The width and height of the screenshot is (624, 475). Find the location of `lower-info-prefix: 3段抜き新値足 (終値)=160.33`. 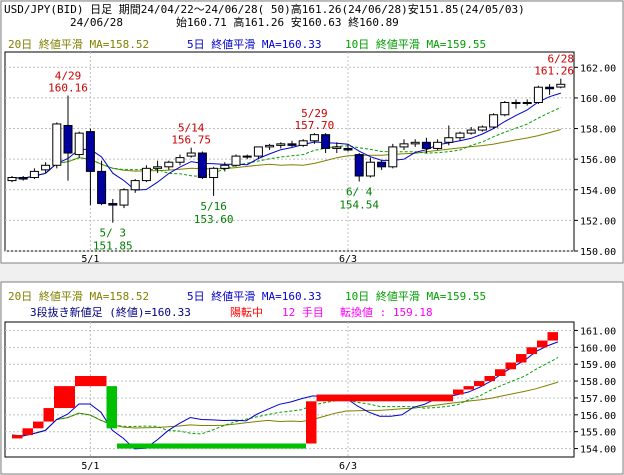

lower-info-prefix: 3段抜き新値足 (終値)=160.33 is located at coordinates (110, 312).